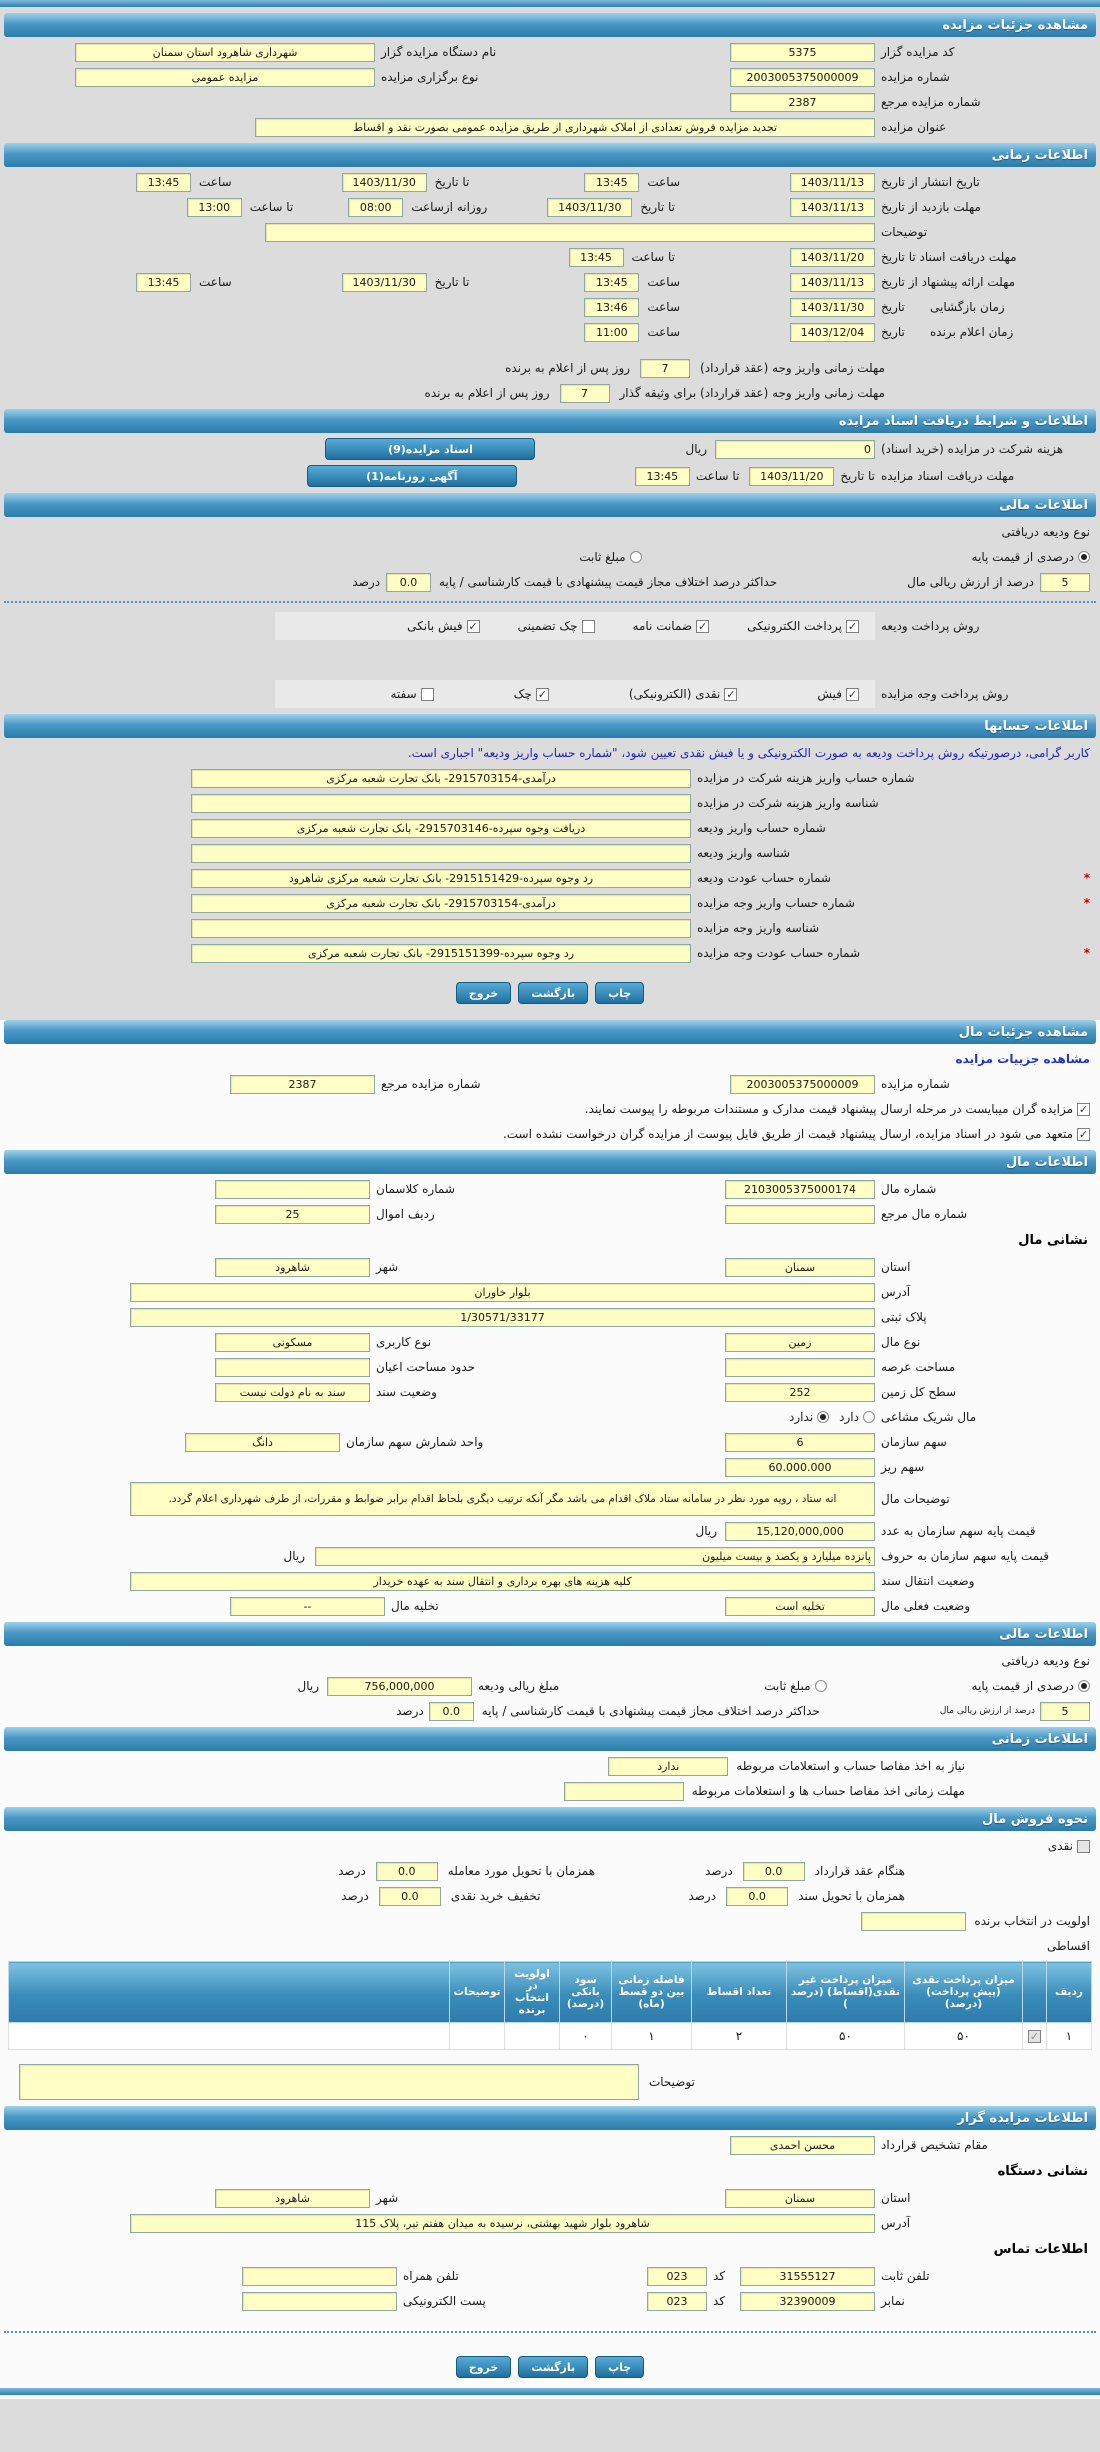  I want to click on input-organization-share: 6, so click(800, 1442).